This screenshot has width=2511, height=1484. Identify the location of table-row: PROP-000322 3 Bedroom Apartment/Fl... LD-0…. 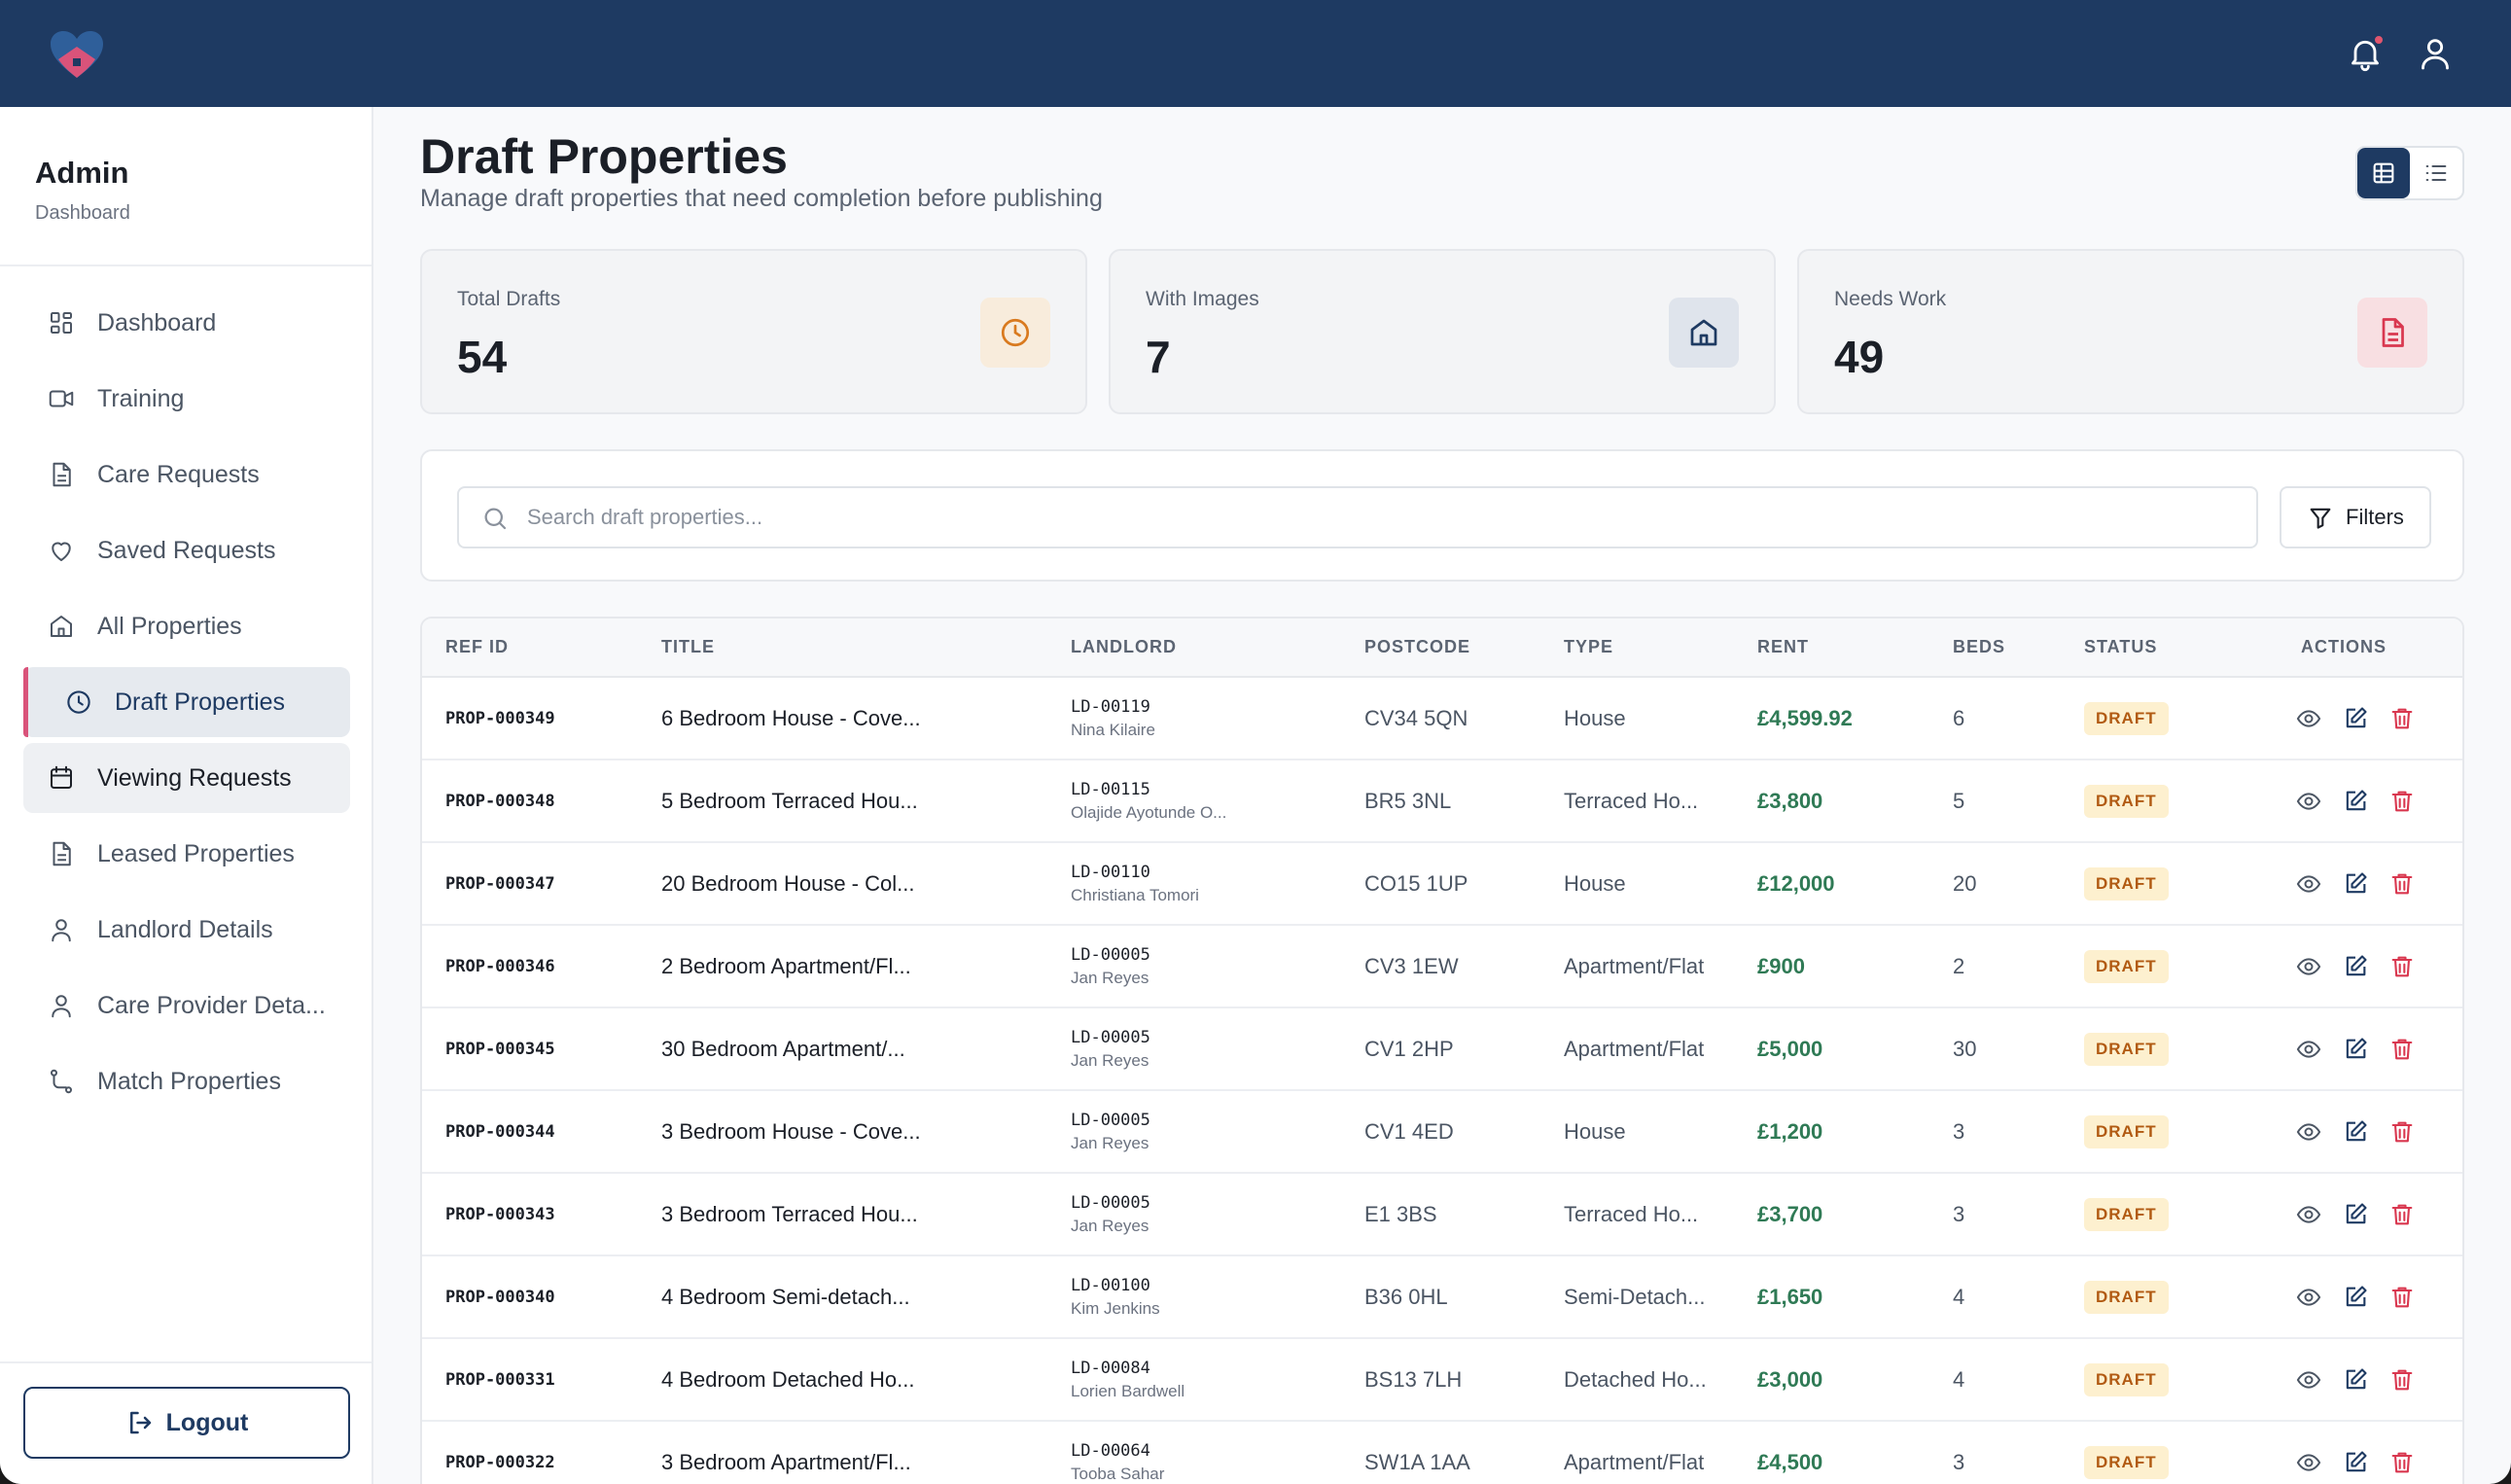
(1442, 1453).